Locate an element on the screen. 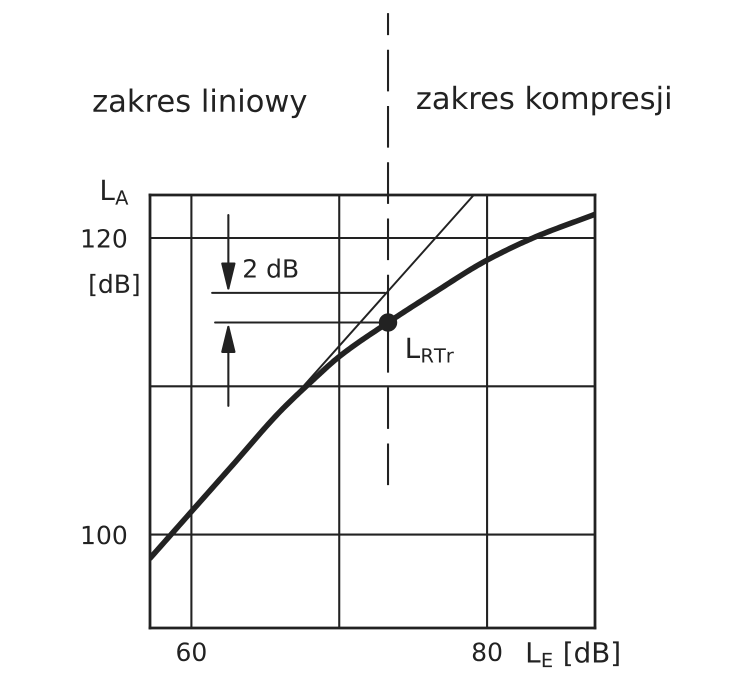 Image resolution: width=756 pixels, height=688 pixels. y-tick-label: 120 is located at coordinates (104, 238).